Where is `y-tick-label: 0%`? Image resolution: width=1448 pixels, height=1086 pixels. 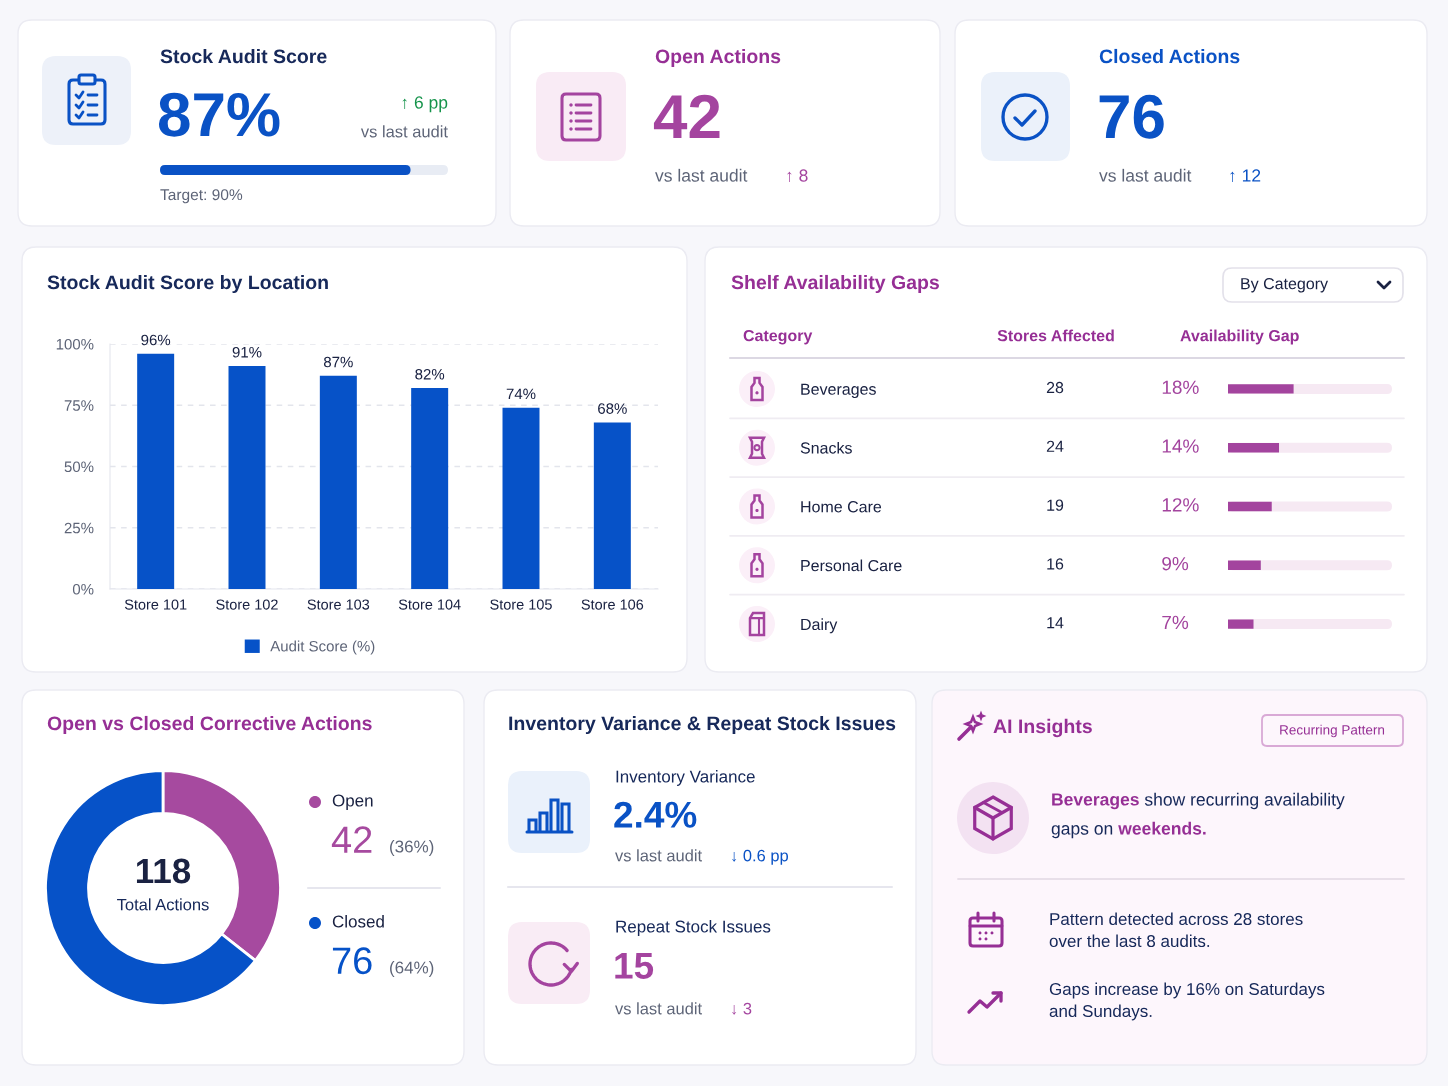
y-tick-label: 0% is located at coordinates (83, 589).